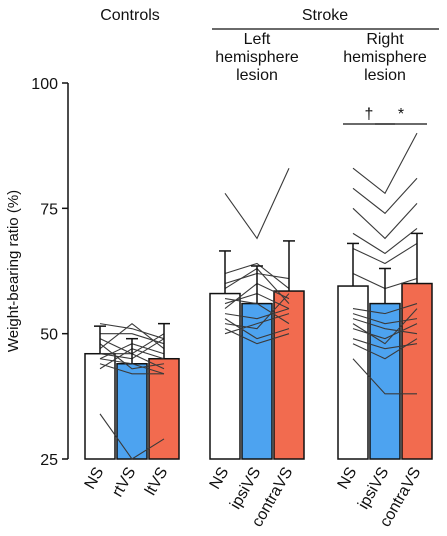 The width and height of the screenshot is (447, 536). I want to click on bar-ltVS, so click(164, 408).